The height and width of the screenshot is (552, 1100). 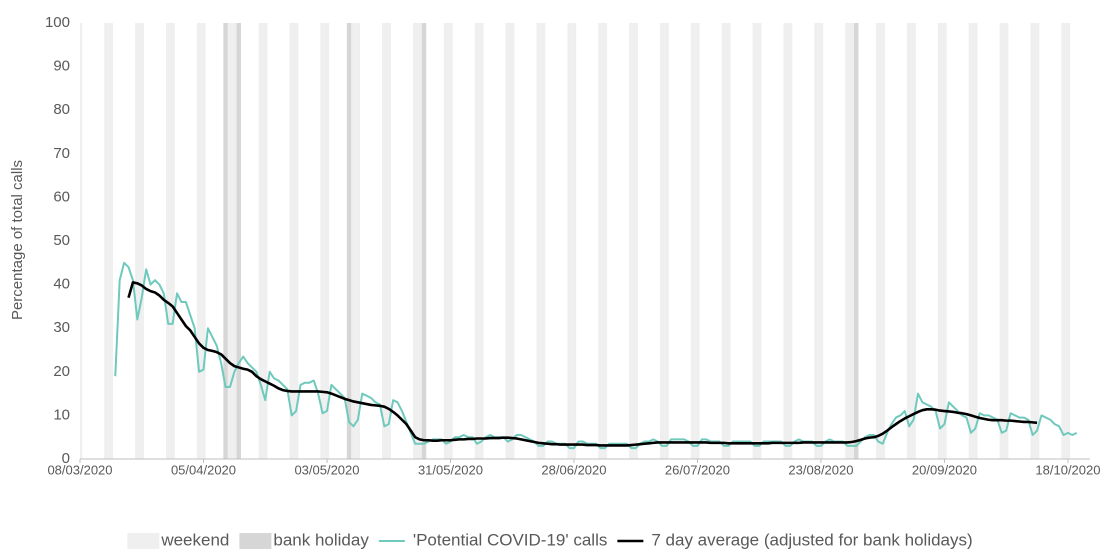 I want to click on y-tick-label: 60, so click(x=61, y=196).